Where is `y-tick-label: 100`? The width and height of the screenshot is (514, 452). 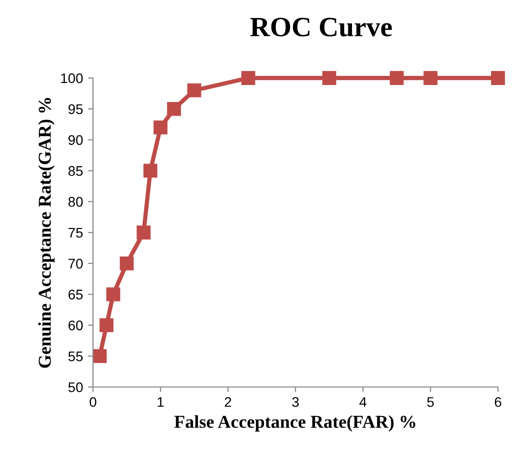 y-tick-label: 100 is located at coordinates (72, 78).